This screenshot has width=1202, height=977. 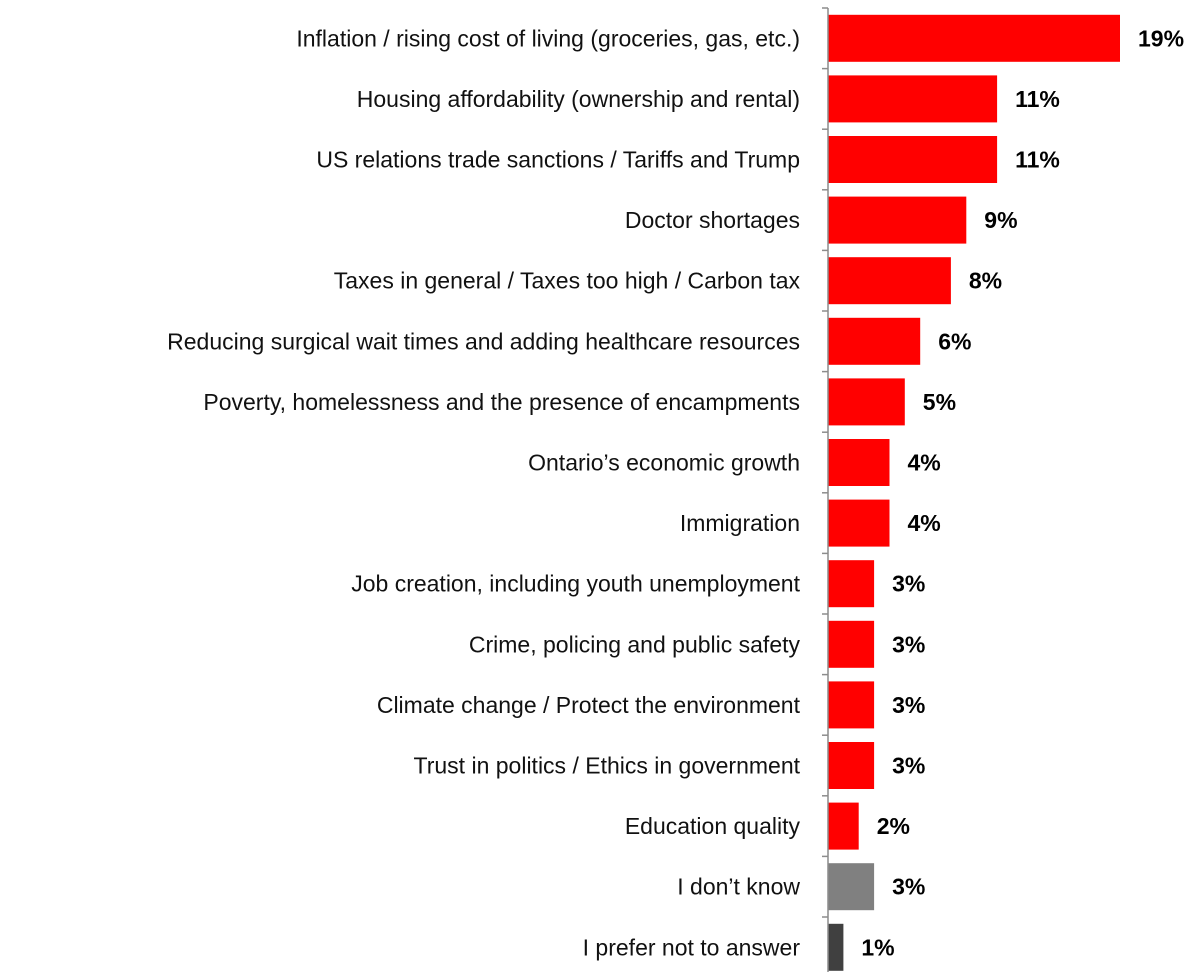 What do you see at coordinates (1000, 220) in the screenshot?
I see `value-label: 9%` at bounding box center [1000, 220].